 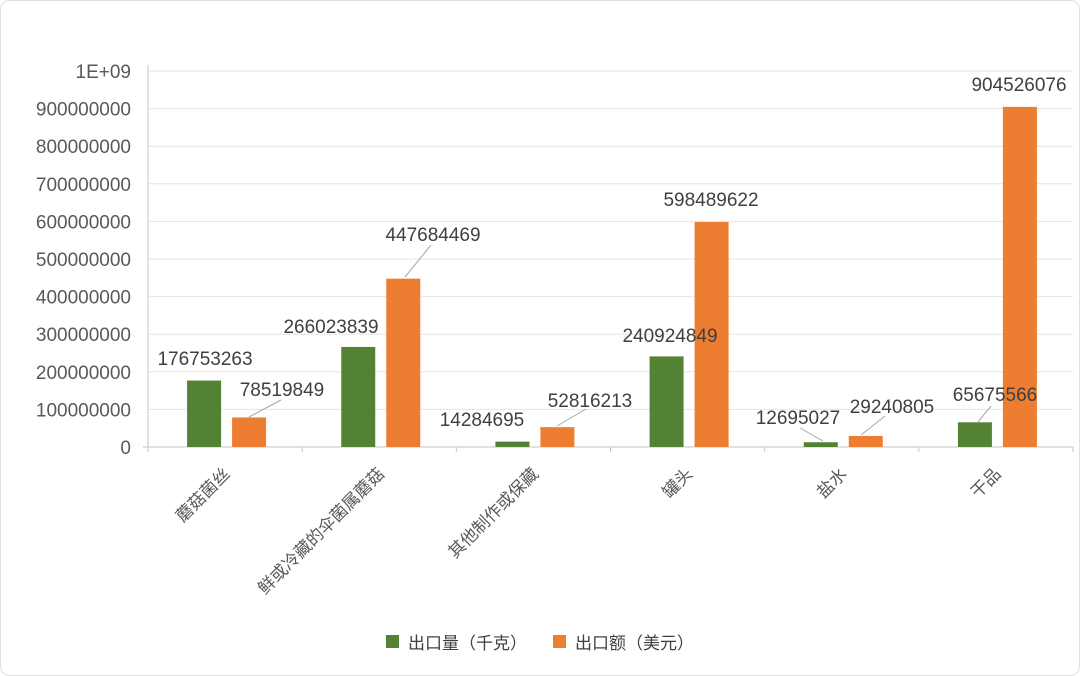 What do you see at coordinates (710, 200) in the screenshot?
I see `data-label: 598489622` at bounding box center [710, 200].